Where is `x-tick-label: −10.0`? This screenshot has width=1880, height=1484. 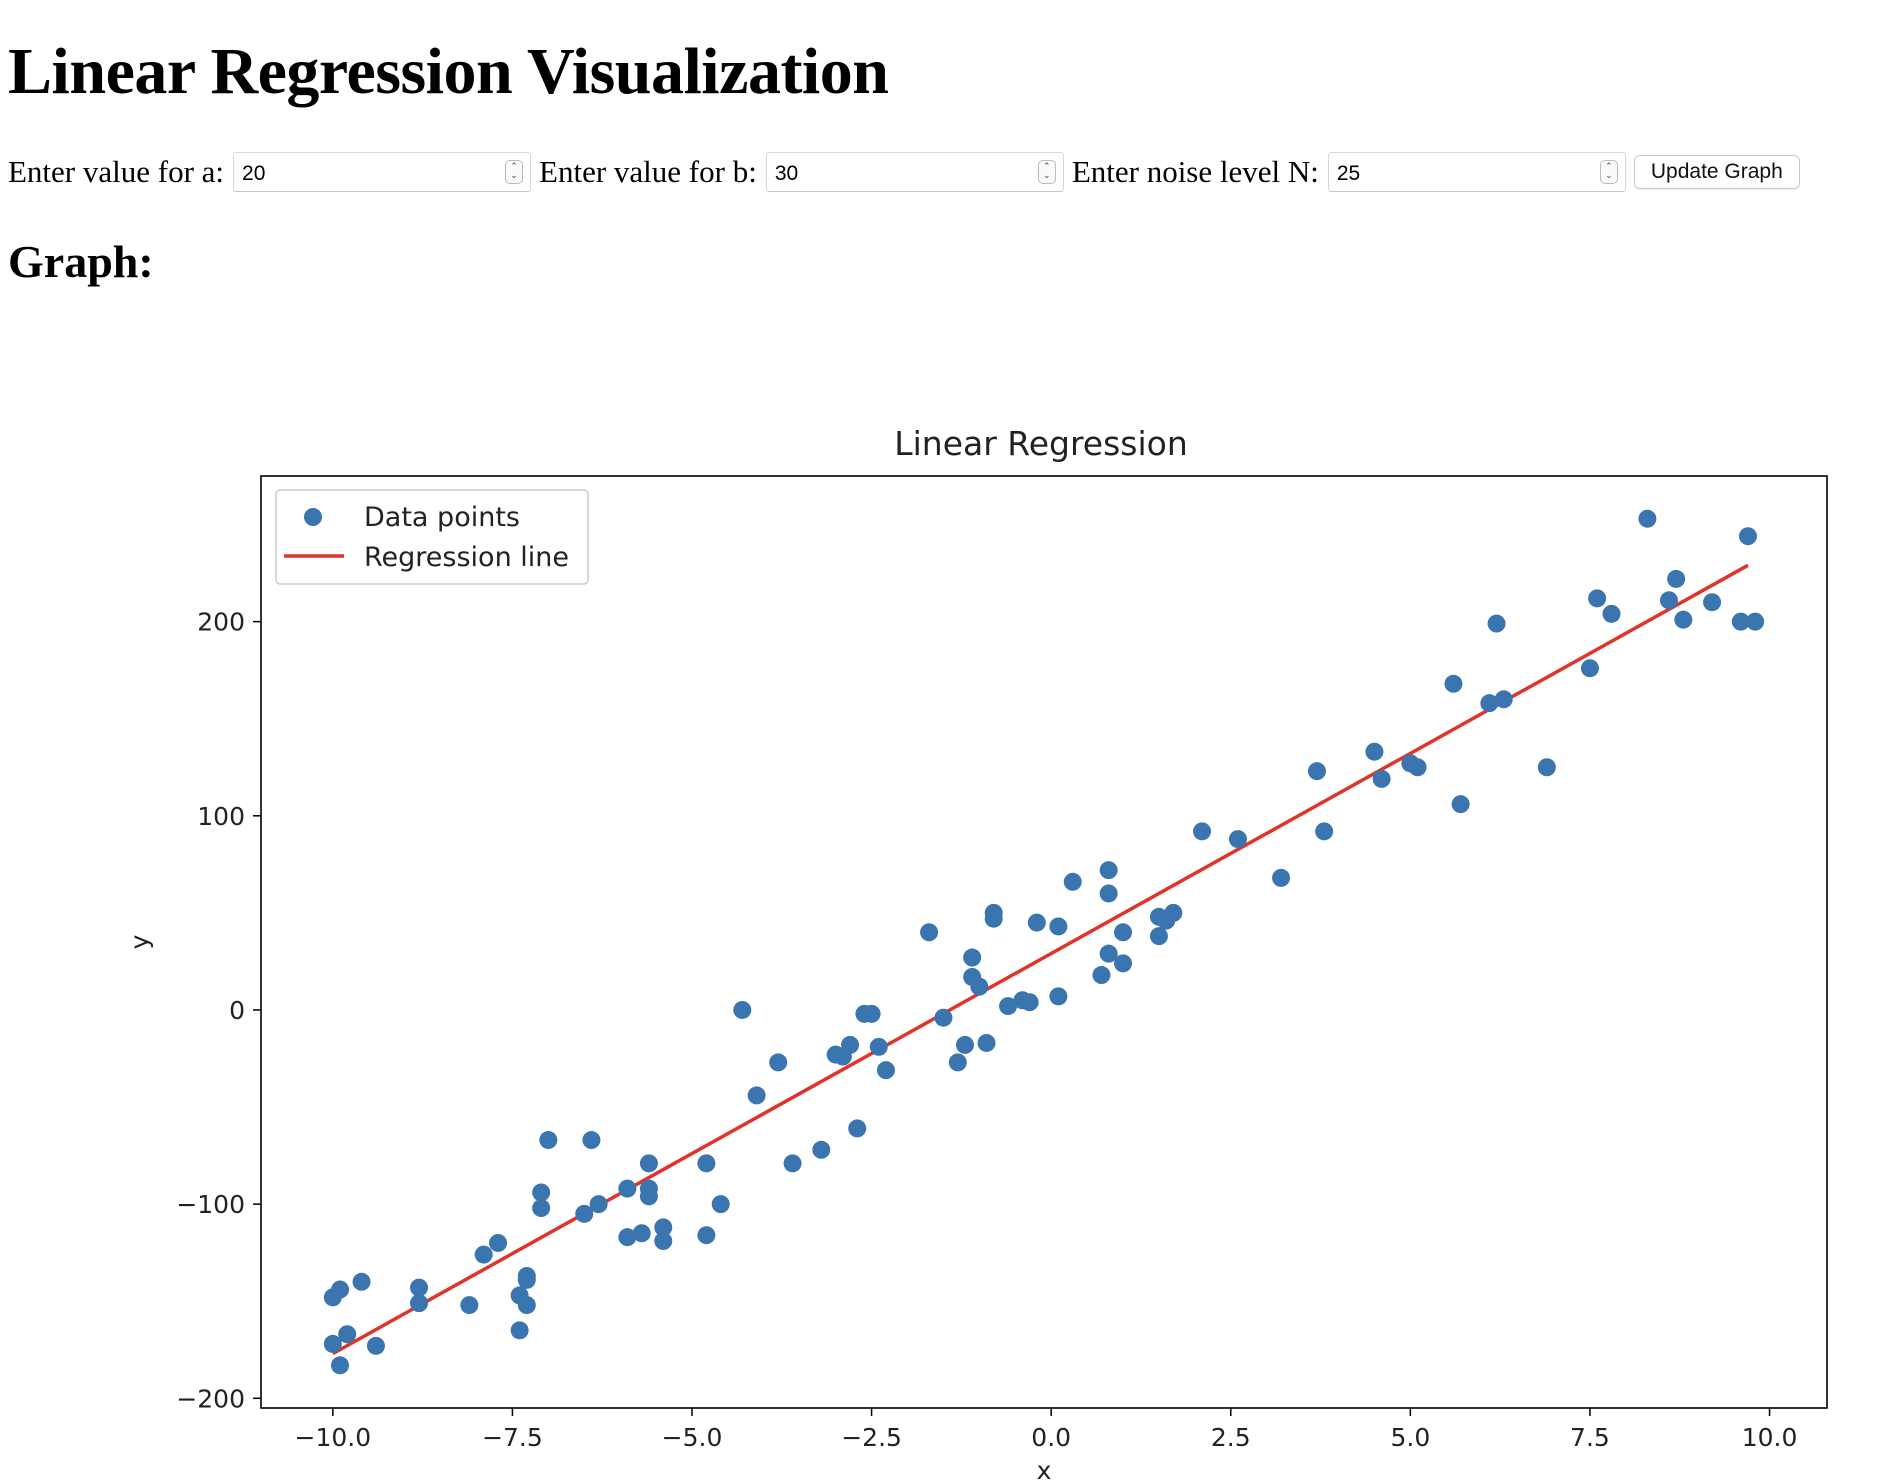
x-tick-label: −10.0 is located at coordinates (333, 1437).